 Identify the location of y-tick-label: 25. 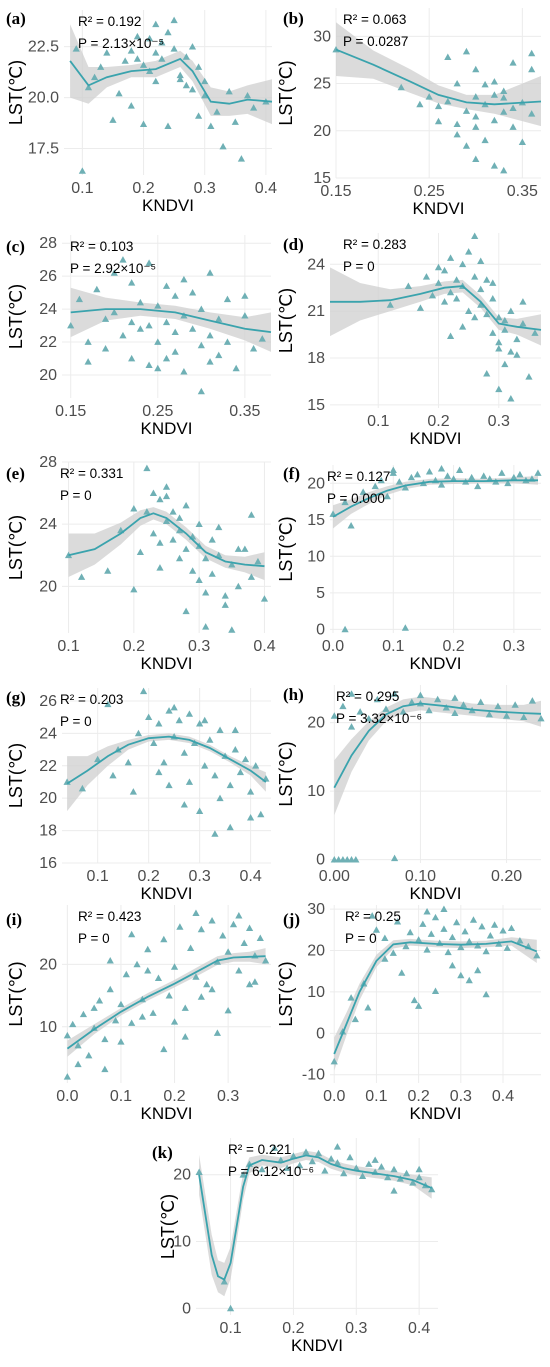
(322, 84).